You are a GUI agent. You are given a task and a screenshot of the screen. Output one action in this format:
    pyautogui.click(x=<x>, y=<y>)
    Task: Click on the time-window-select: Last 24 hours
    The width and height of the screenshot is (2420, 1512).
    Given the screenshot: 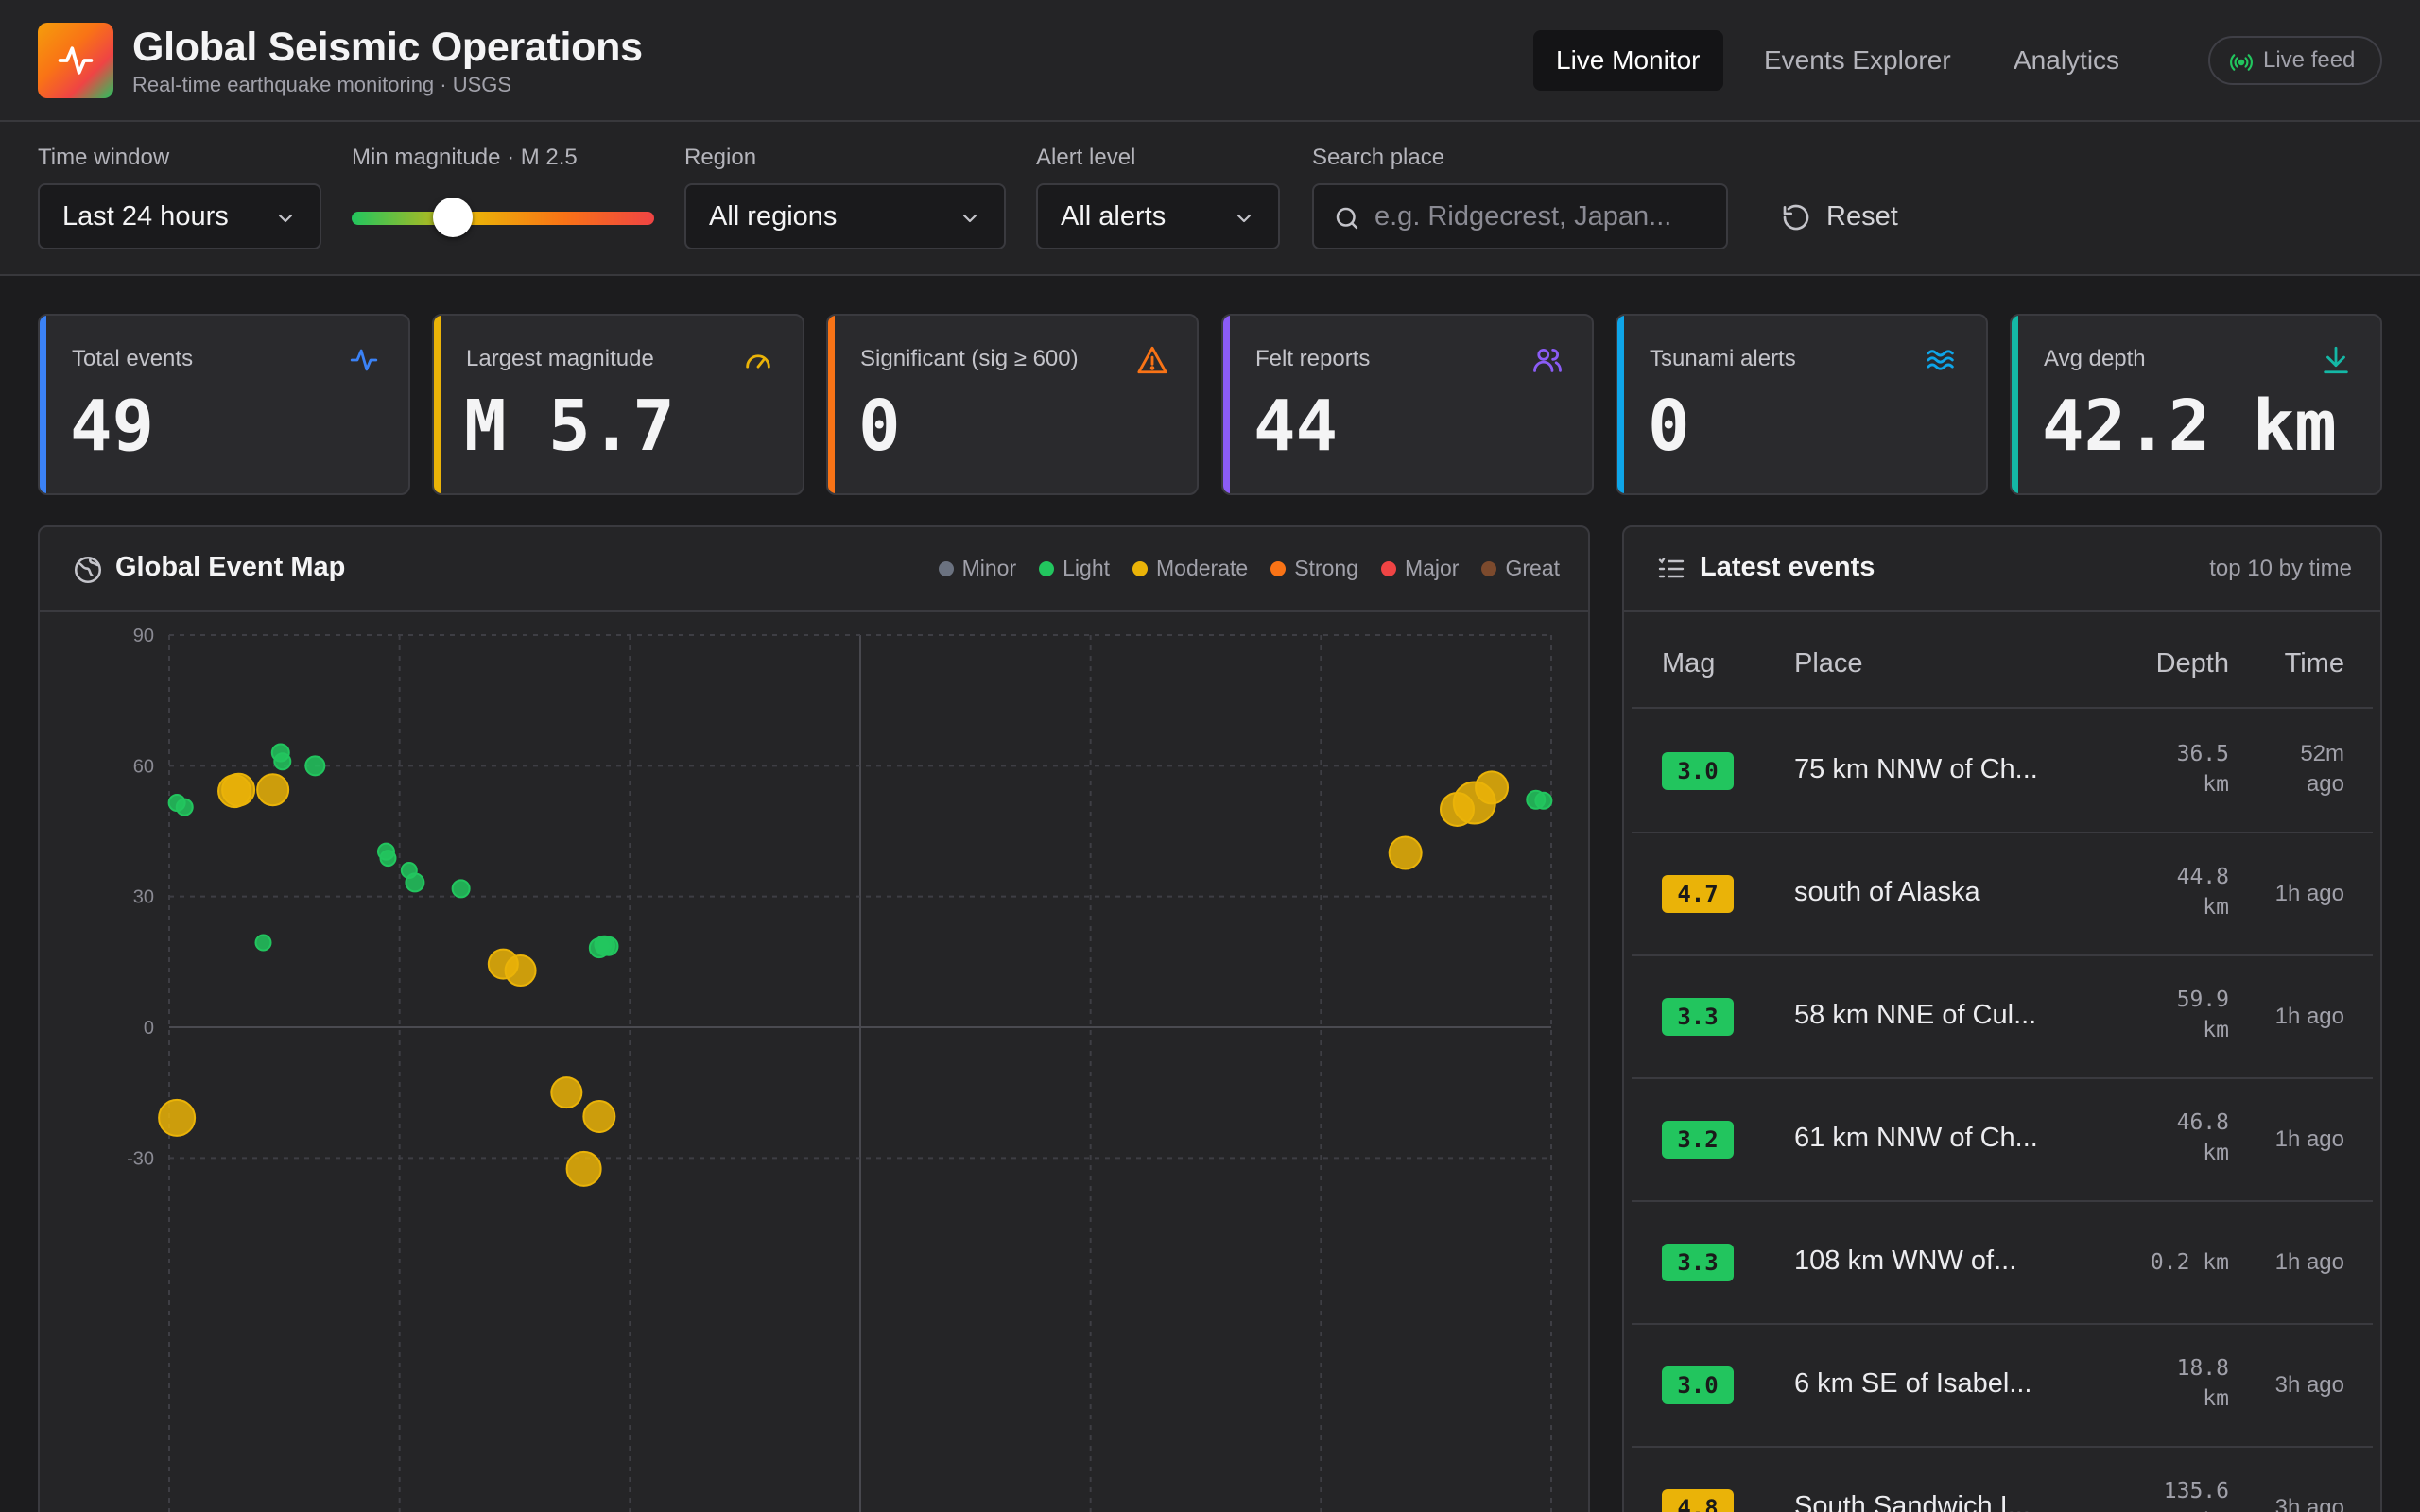 What is the action you would take?
    pyautogui.click(x=179, y=216)
    